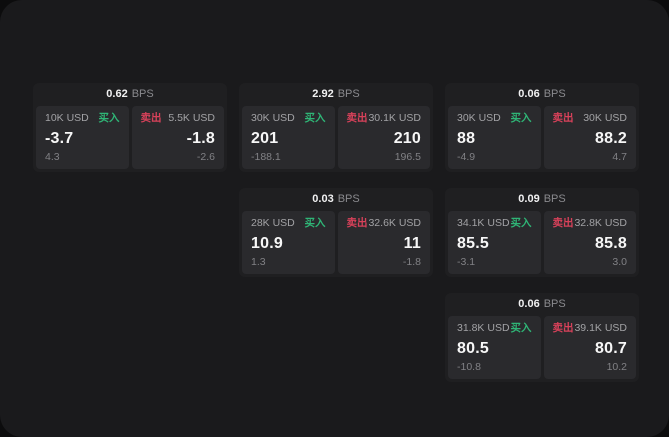  I want to click on sell-price: -1.8, so click(200, 138).